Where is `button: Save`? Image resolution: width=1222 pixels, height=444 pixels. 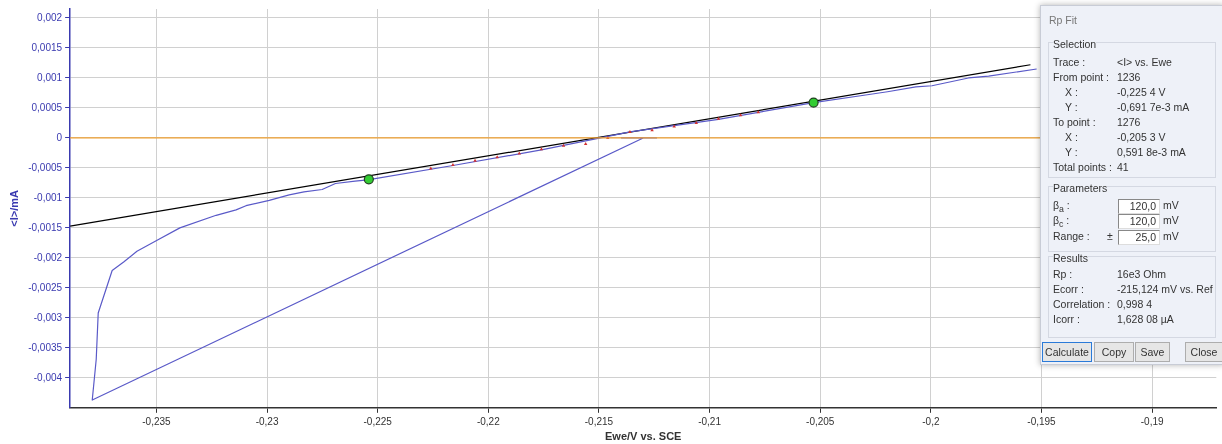
button: Save is located at coordinates (1152, 352).